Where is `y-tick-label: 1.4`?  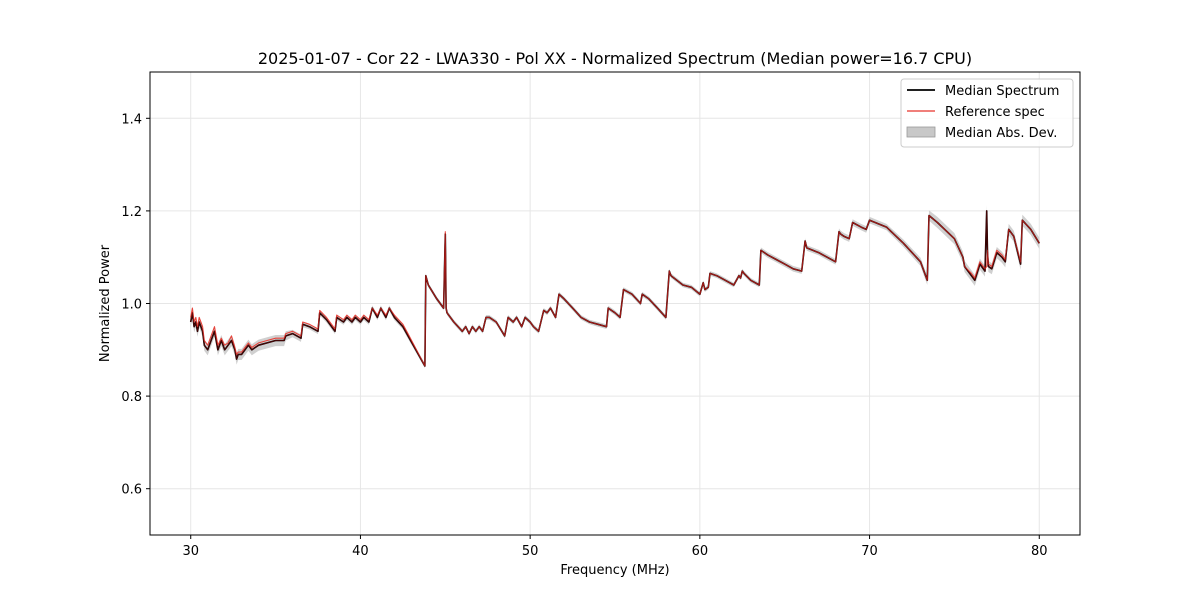 y-tick-label: 1.4 is located at coordinates (131, 119).